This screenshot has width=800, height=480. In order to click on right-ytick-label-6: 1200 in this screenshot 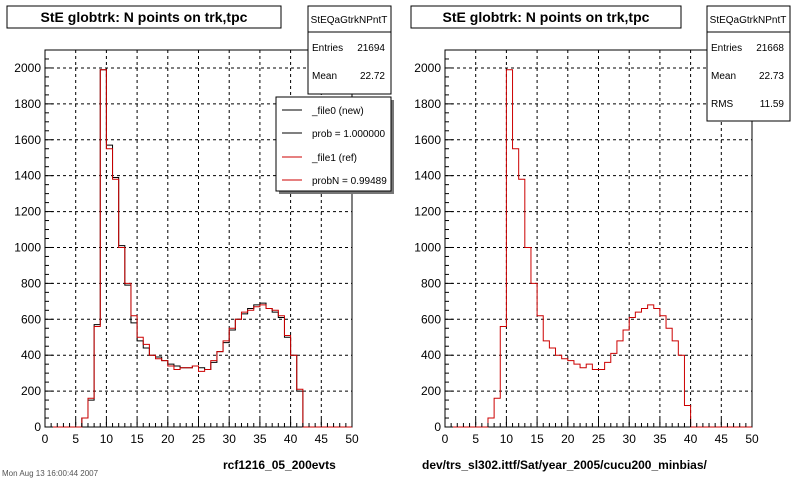, I will do `click(427, 212)`.